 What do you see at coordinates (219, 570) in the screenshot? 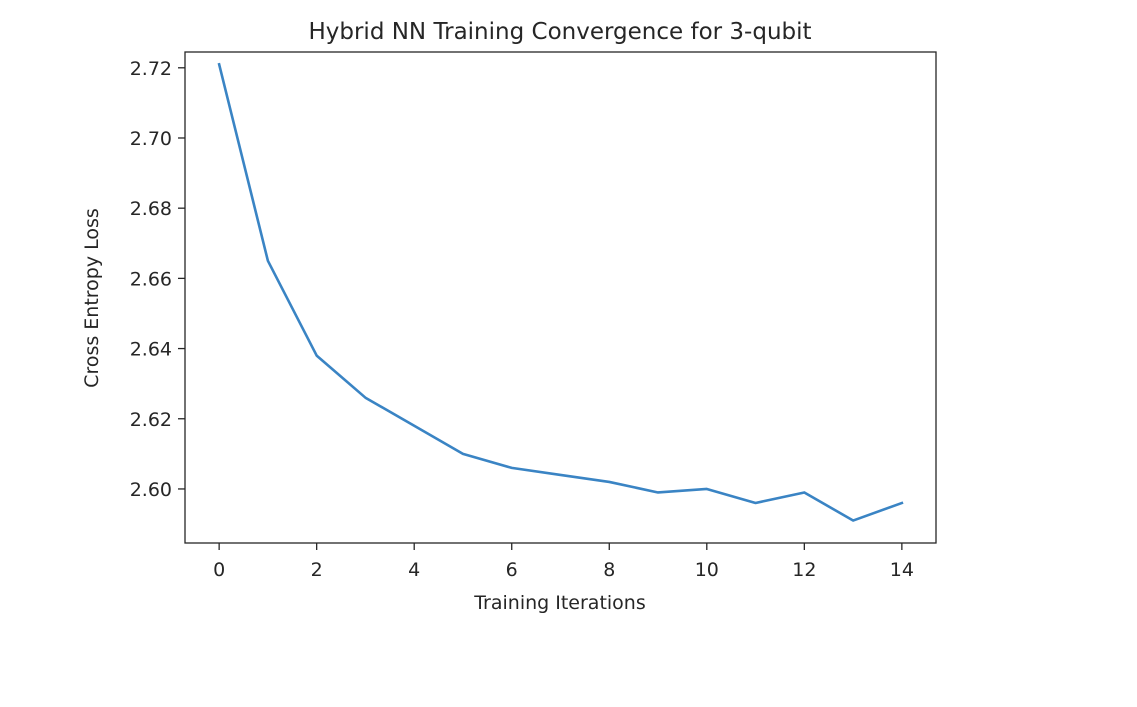
I see `x-tick-label: 0` at bounding box center [219, 570].